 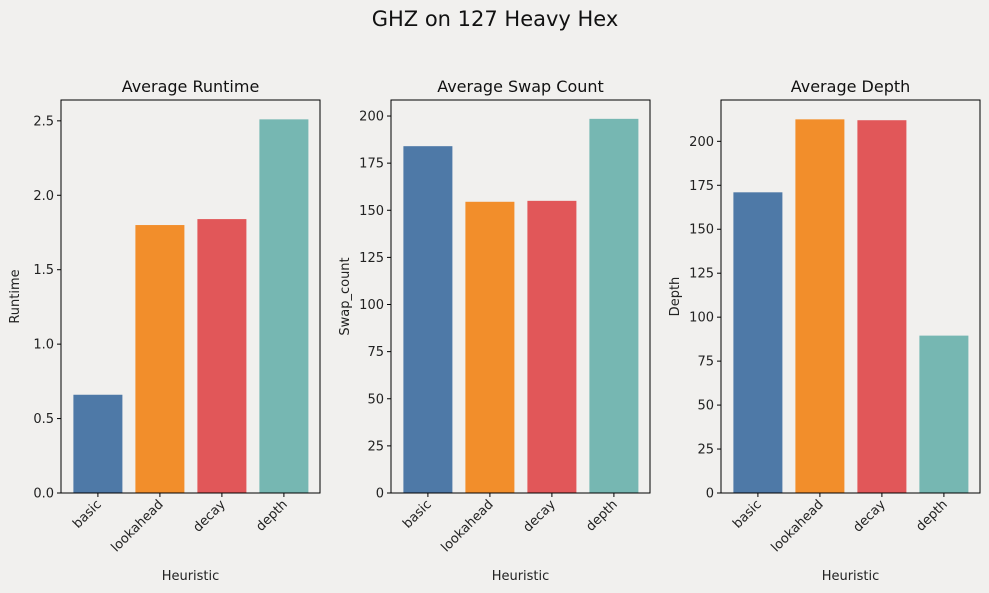 I want to click on y-tick-label: 1.5, so click(x=43, y=270).